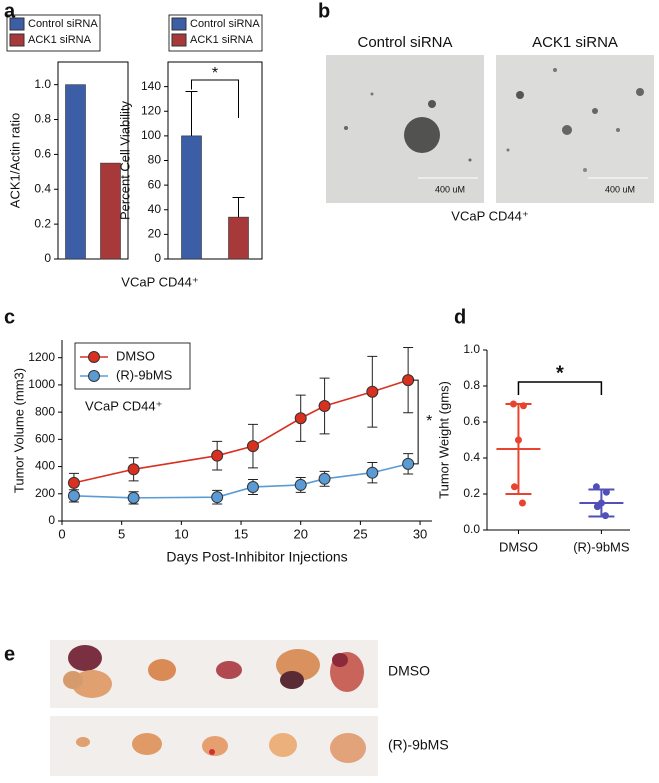  What do you see at coordinates (45, 466) in the screenshot?
I see `y-tick-label: 400` at bounding box center [45, 466].